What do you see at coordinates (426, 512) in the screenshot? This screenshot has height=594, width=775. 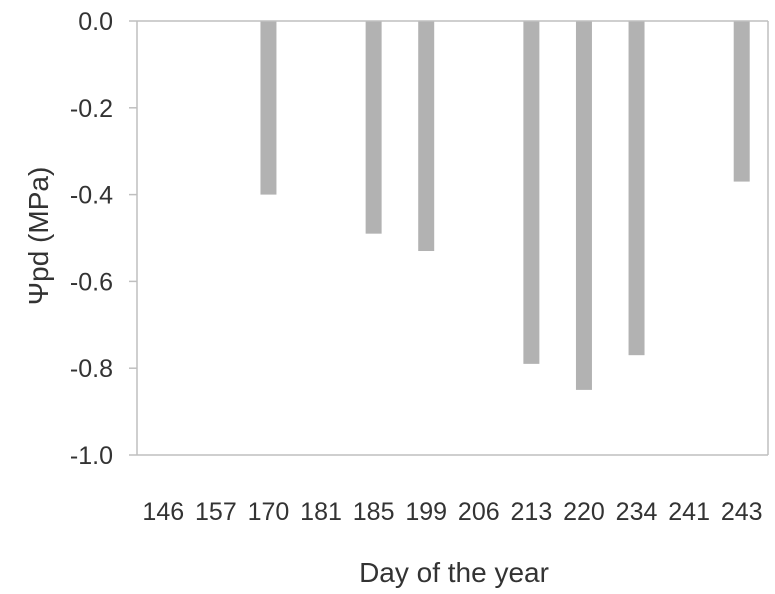 I see `x-tick-label: 199` at bounding box center [426, 512].